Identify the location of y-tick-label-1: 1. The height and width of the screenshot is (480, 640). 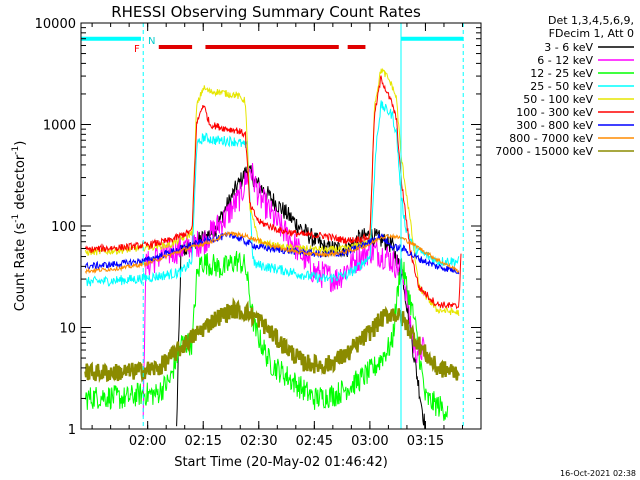
(72, 430).